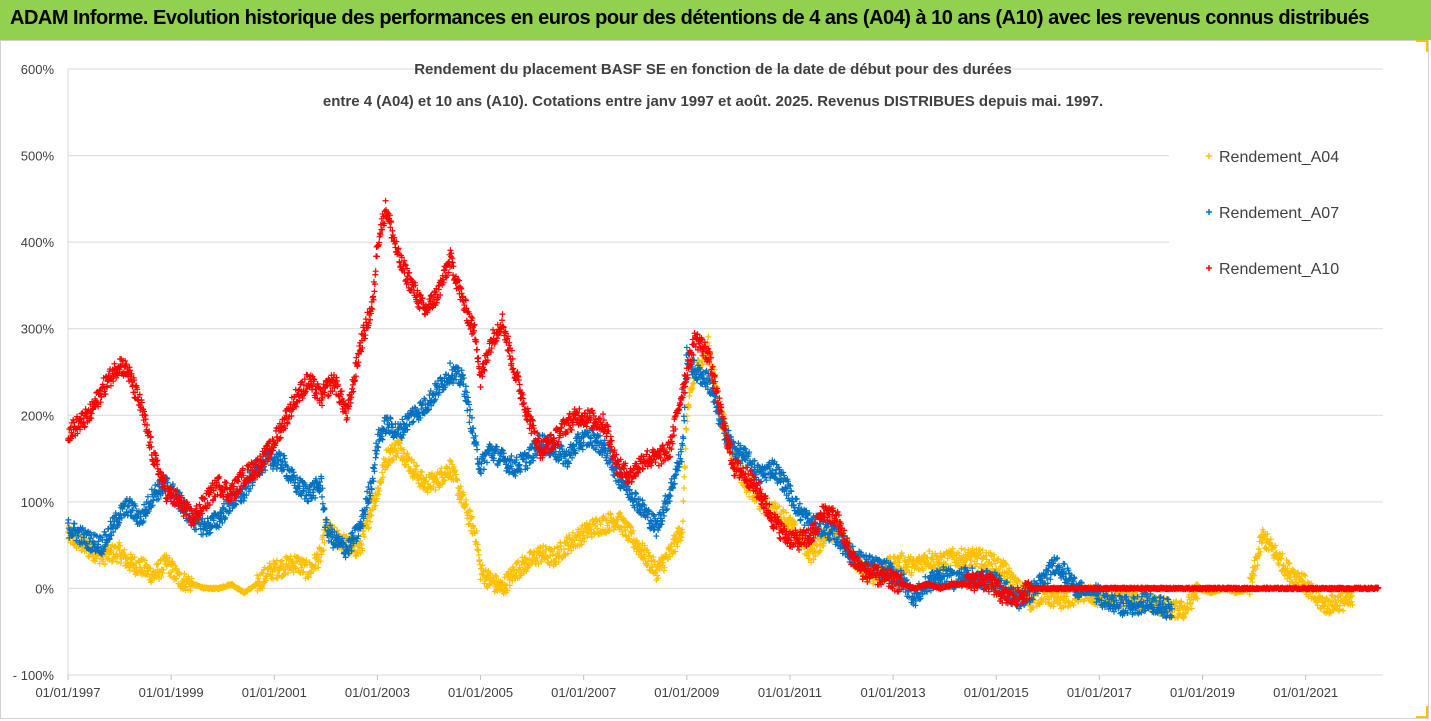 The height and width of the screenshot is (721, 1431). What do you see at coordinates (44, 588) in the screenshot?
I see `y-tick-label: 0%` at bounding box center [44, 588].